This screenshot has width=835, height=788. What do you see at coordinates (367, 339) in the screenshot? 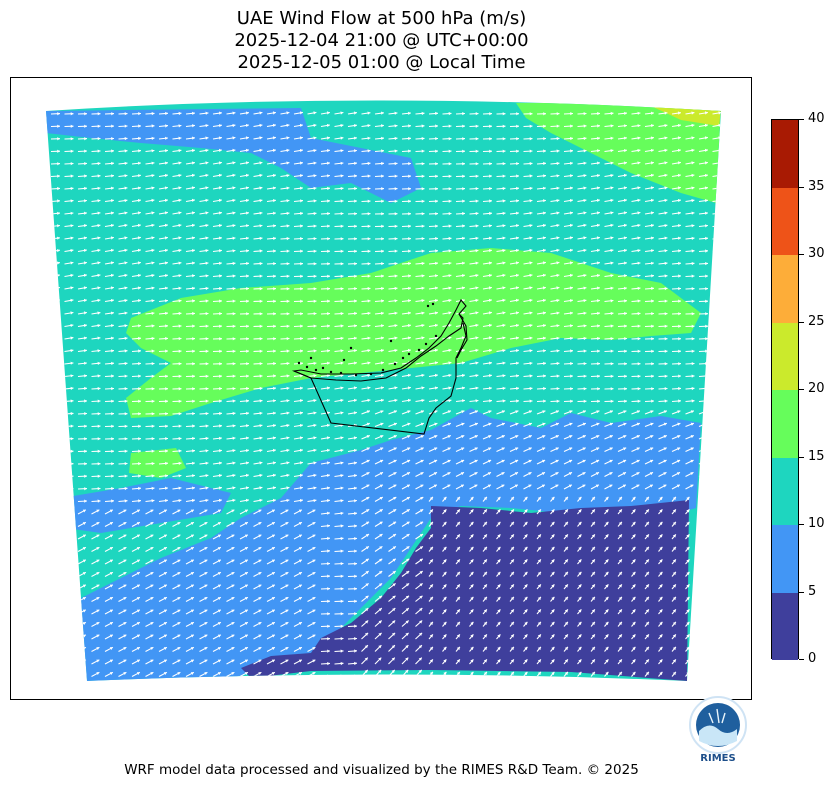
I see `coastal-islands` at bounding box center [367, 339].